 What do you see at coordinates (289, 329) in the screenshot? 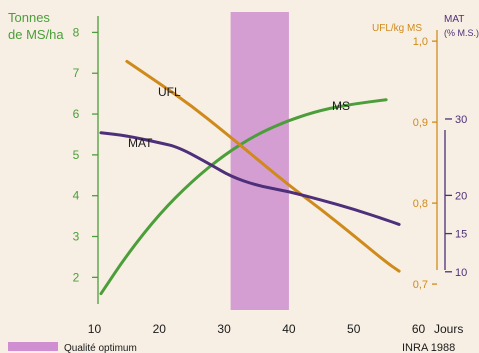
I see `x-axis-tick-label: 40` at bounding box center [289, 329].